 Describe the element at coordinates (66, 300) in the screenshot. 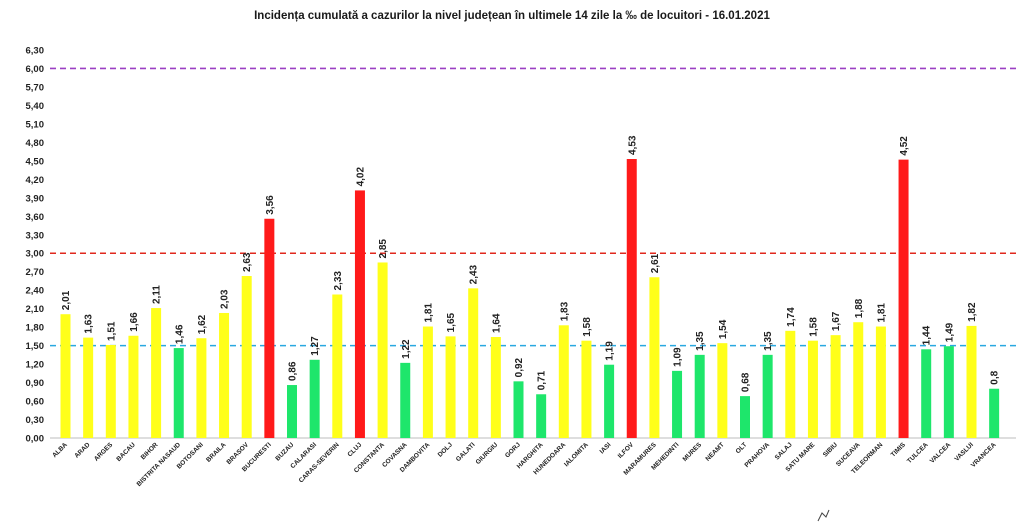

I see `data-label: 2,01` at that location.